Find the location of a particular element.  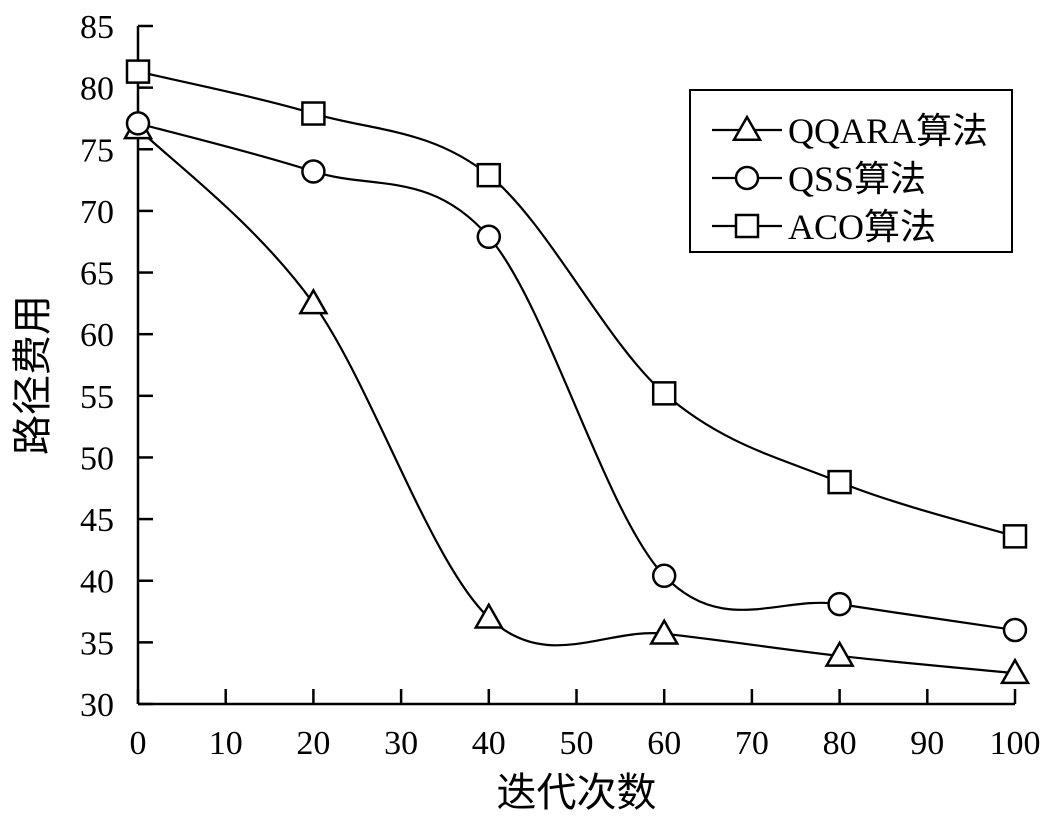

x-tick-label: 30 is located at coordinates (401, 743).